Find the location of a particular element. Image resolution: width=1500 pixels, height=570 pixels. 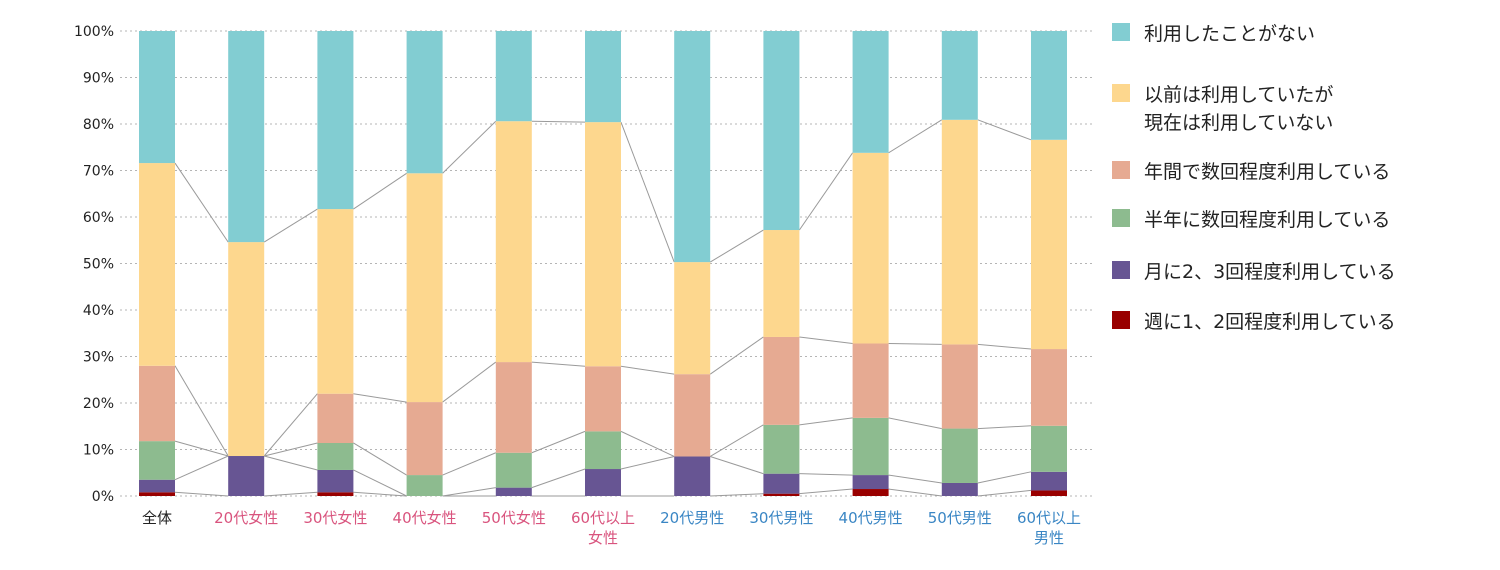

y-tick-label: 20% is located at coordinates (98, 404).